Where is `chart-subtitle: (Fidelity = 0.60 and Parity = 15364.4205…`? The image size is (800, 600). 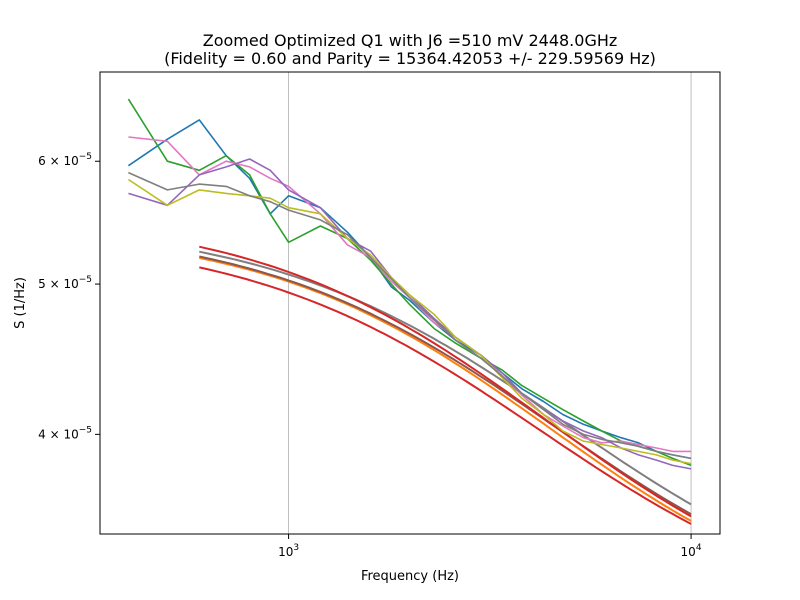 chart-subtitle: (Fidelity = 0.60 and Parity = 15364.4205… is located at coordinates (410, 58).